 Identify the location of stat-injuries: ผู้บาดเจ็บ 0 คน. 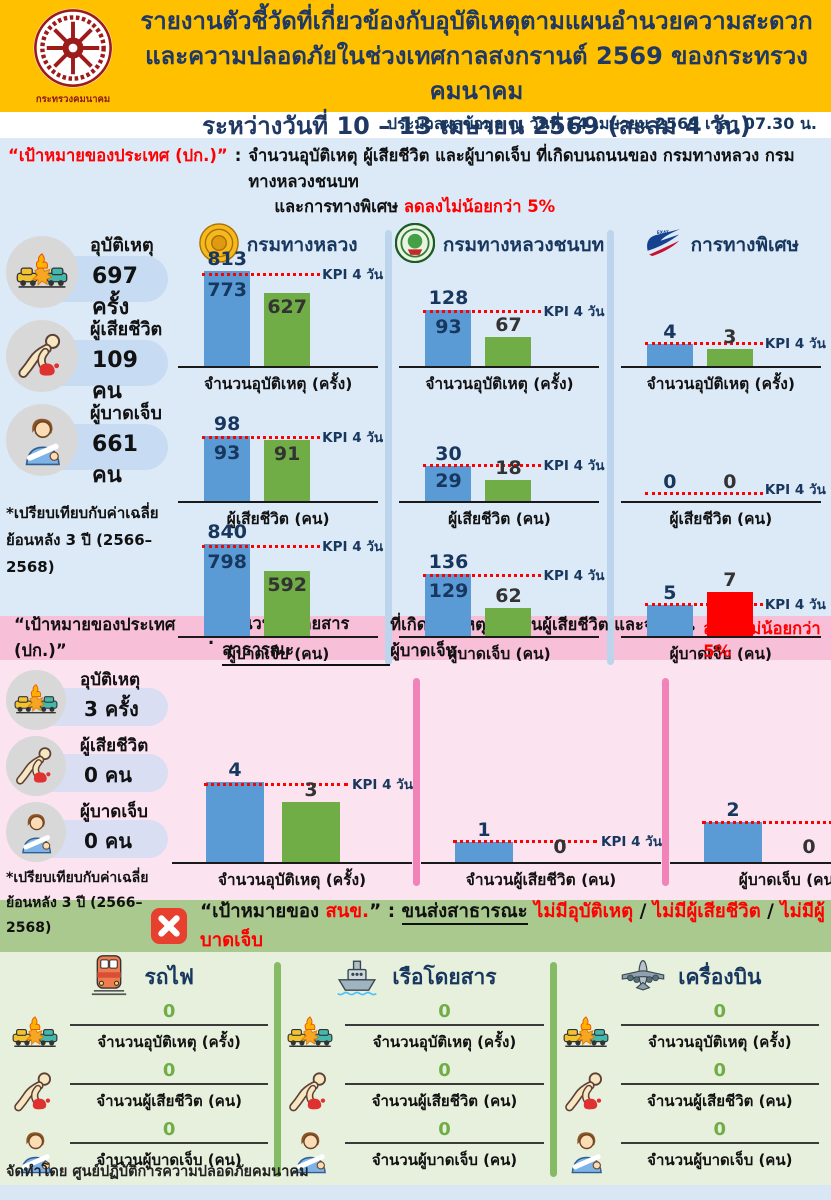
(88, 830).